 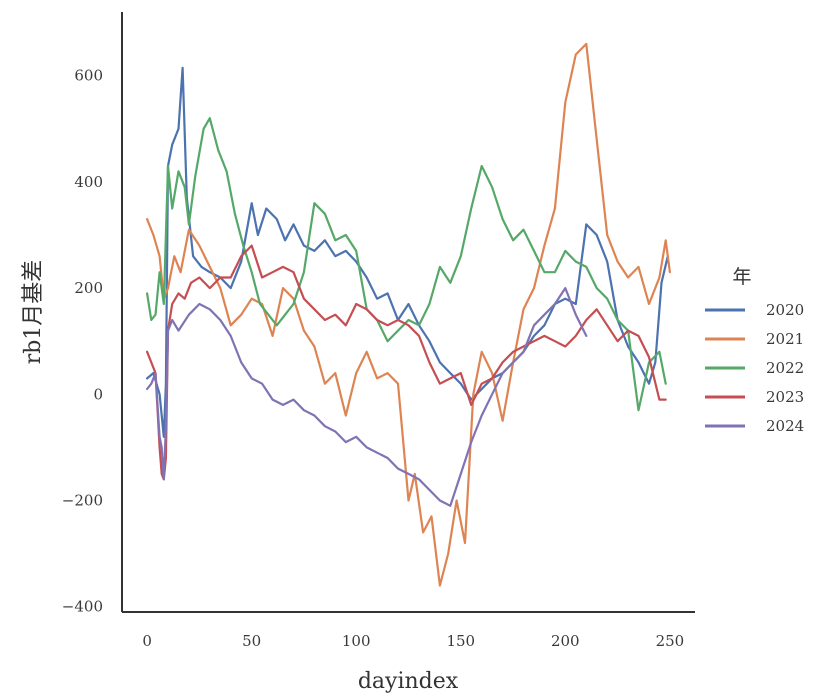 I want to click on y-axis-label: rb1月基差, so click(x=33, y=312).